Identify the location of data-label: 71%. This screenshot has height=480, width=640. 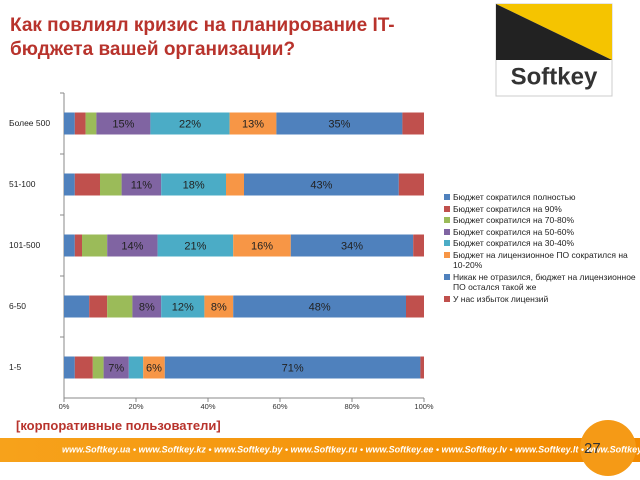
(293, 368).